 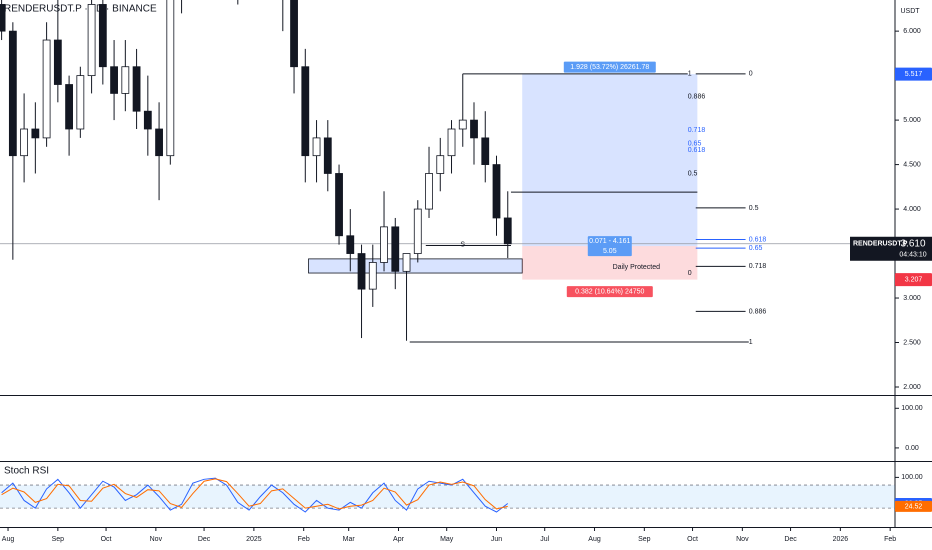 What do you see at coordinates (841, 539) in the screenshot?
I see `x-tick-label: 2026` at bounding box center [841, 539].